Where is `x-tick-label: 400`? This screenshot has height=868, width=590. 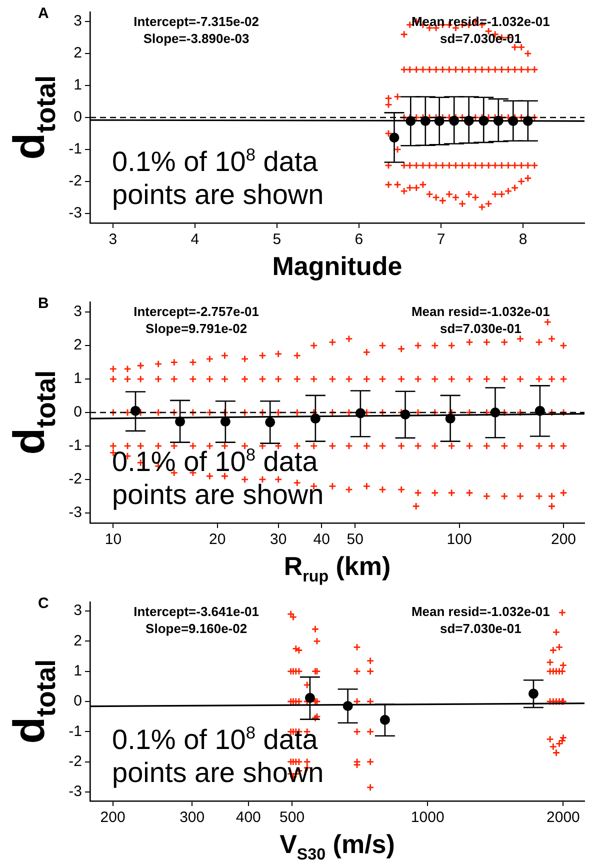 x-tick-label: 400 is located at coordinates (248, 817).